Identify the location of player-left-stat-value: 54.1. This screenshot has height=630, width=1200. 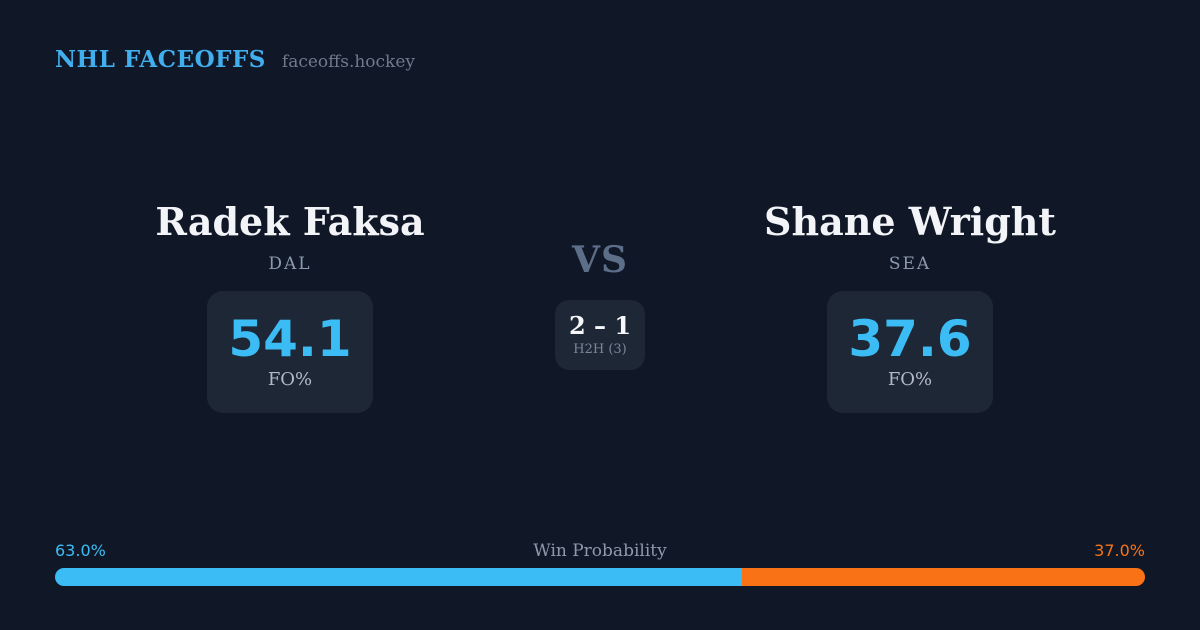
(290, 339).